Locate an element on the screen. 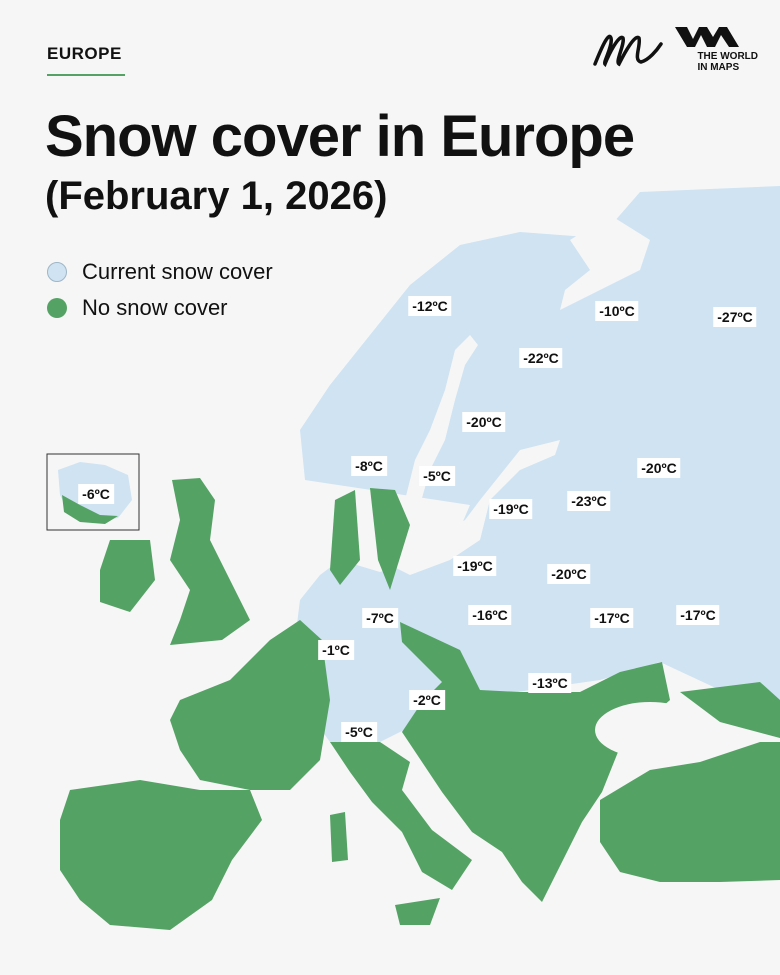 This screenshot has height=975, width=780. temp-label: -8ºC is located at coordinates (369, 466).